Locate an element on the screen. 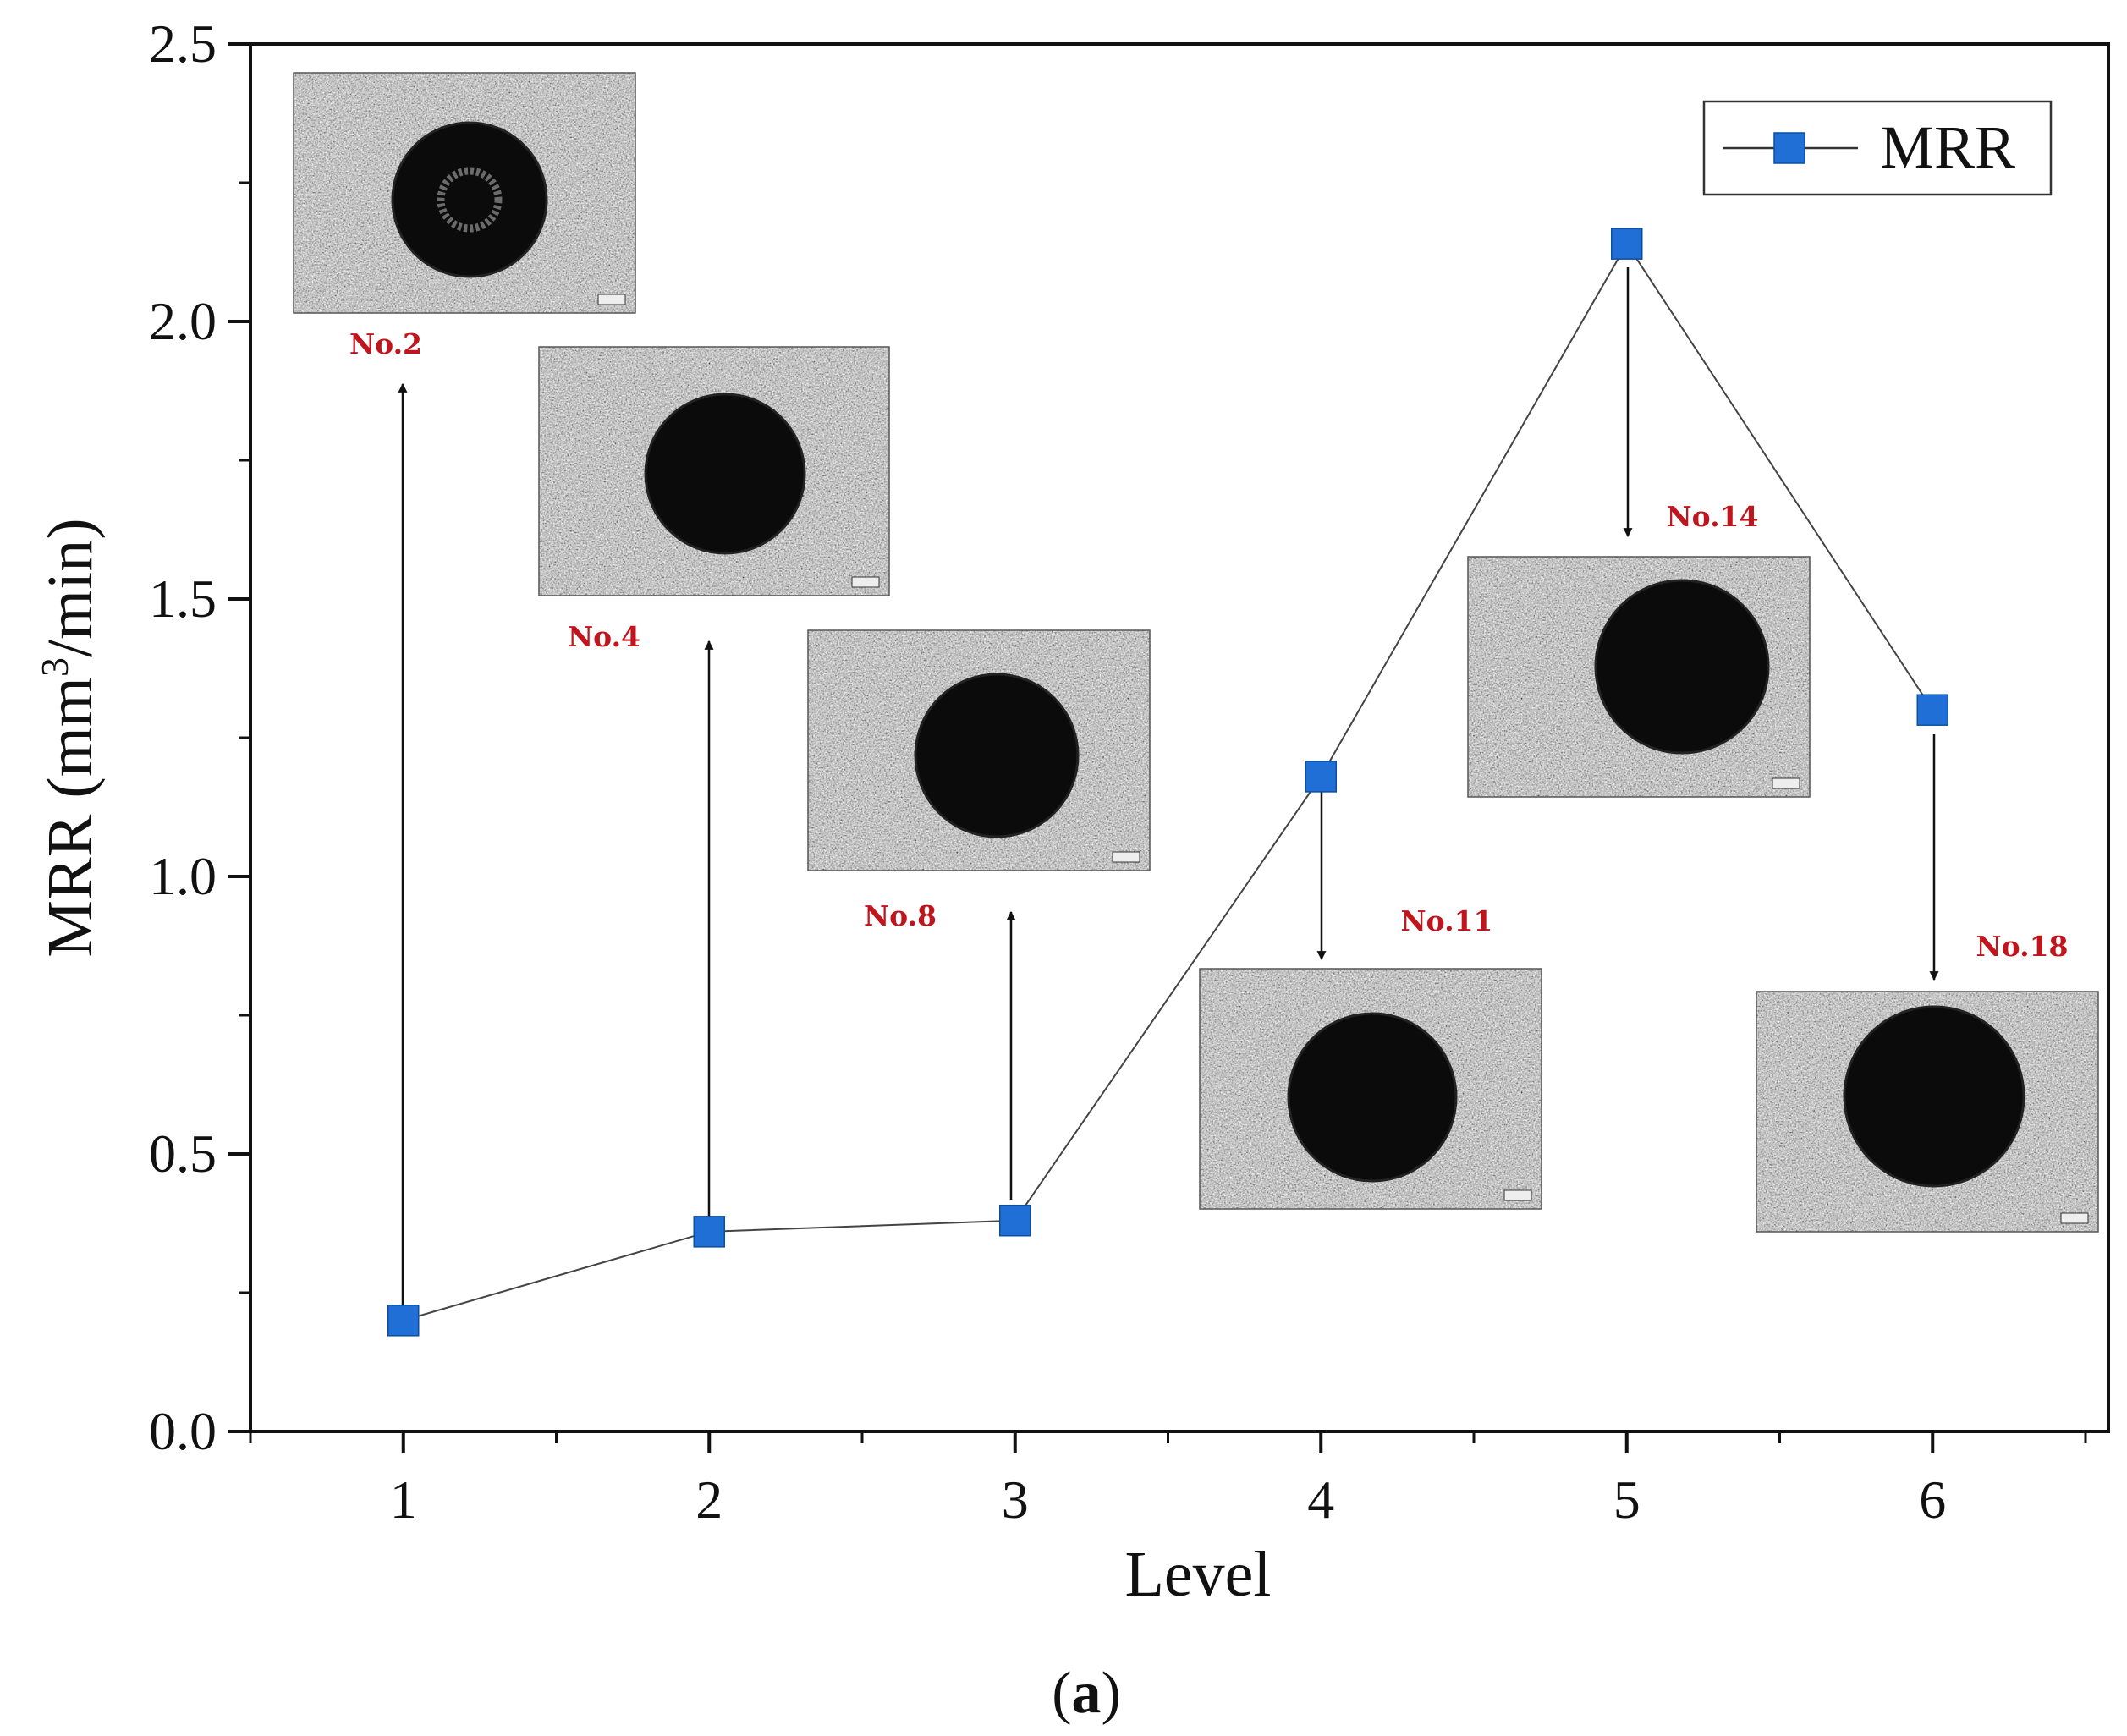 The image size is (2127, 1736). x-tick-label: 4 is located at coordinates (1320, 1500).